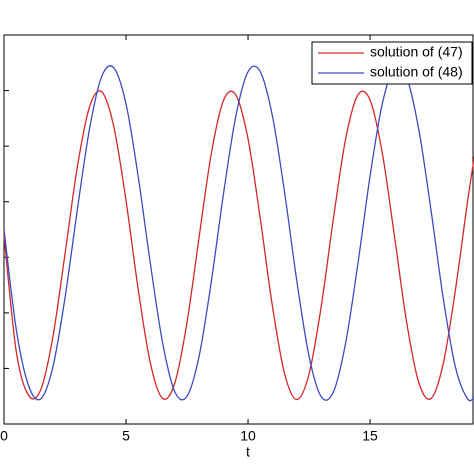 The image size is (474, 474). Describe the element at coordinates (392, 63) in the screenshot. I see `legend-box` at that location.